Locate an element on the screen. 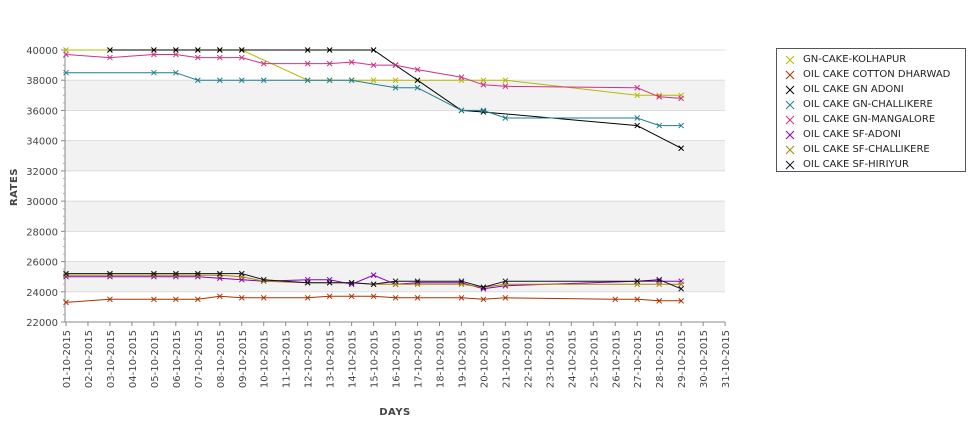 The image size is (975, 429). y-tick-label: 30000 is located at coordinates (42, 202).